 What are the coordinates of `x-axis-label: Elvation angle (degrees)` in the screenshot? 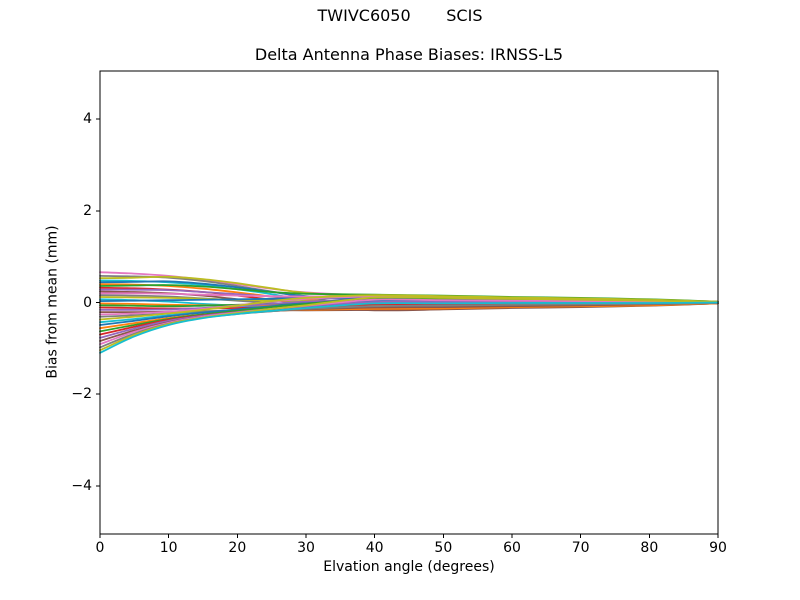 It's located at (409, 567).